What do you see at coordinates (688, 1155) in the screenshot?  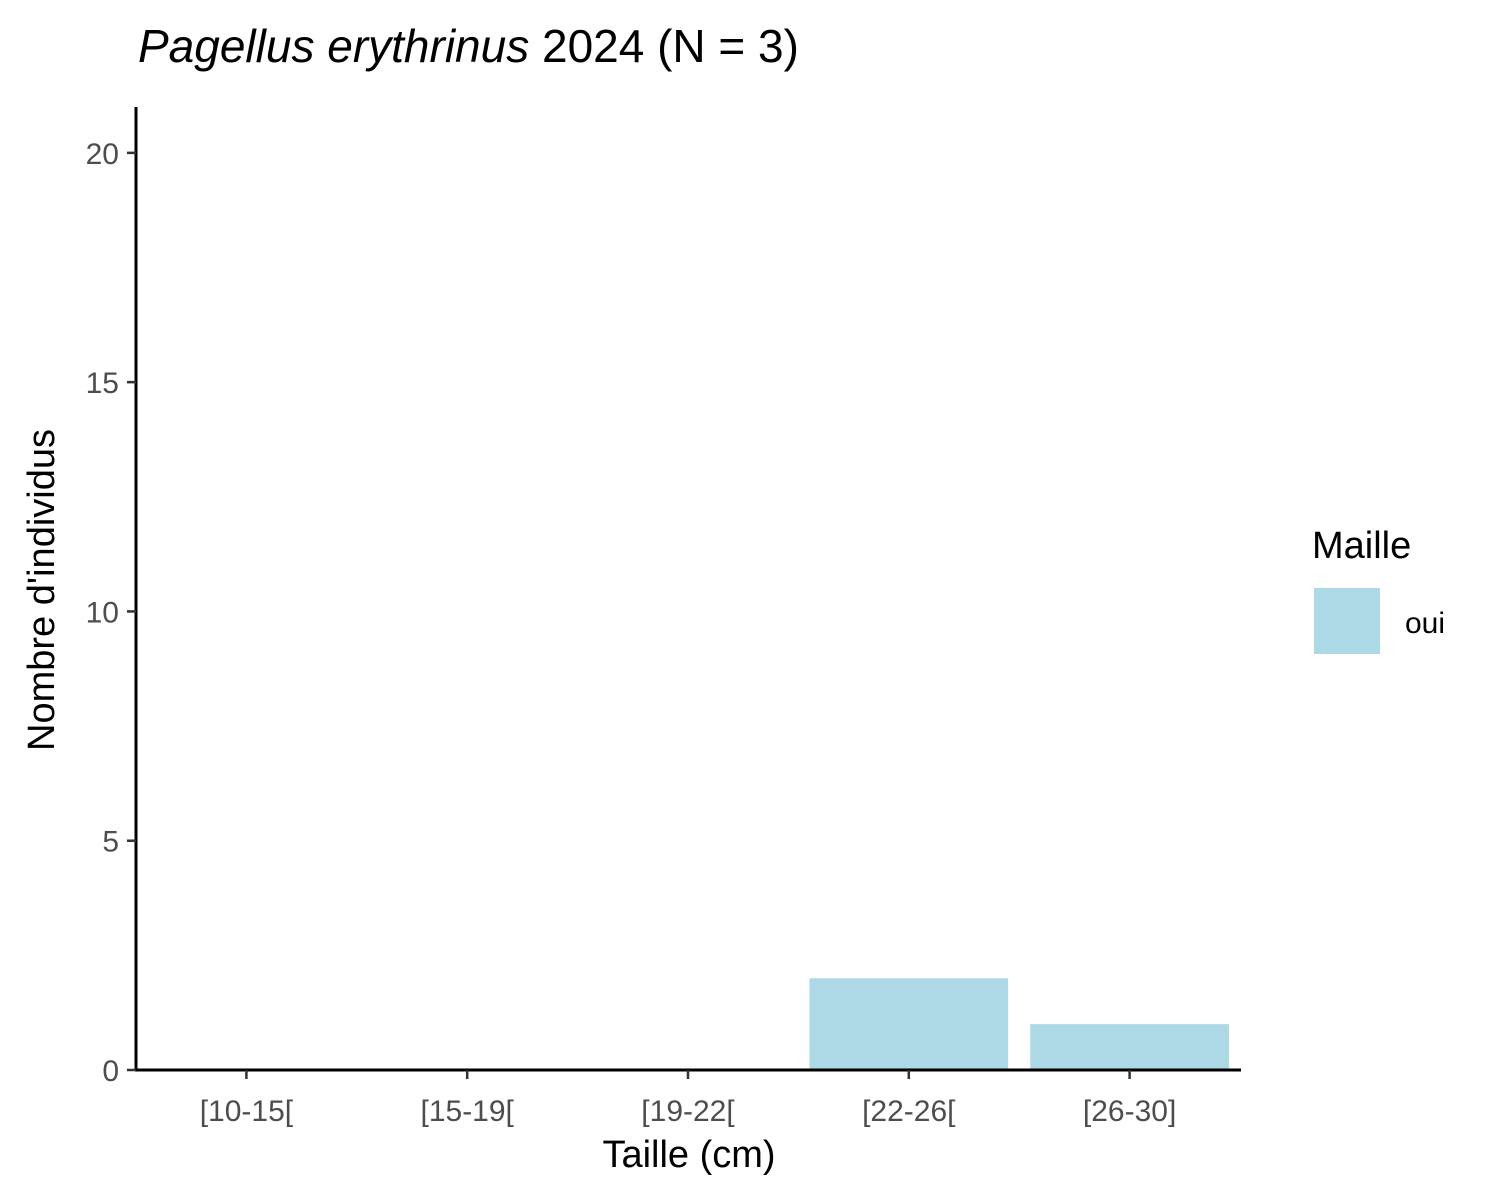 I see `x-axis-title: Taille (cm)` at bounding box center [688, 1155].